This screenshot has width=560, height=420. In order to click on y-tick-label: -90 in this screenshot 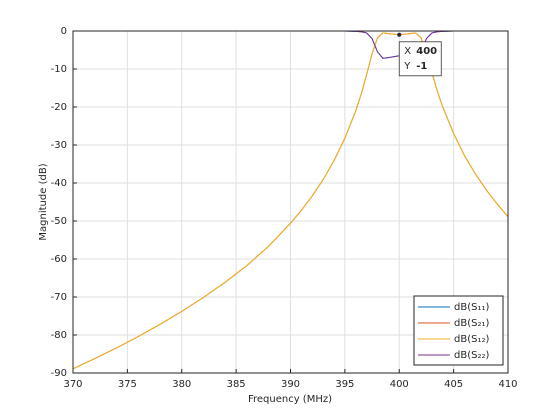, I will do `click(59, 373)`.